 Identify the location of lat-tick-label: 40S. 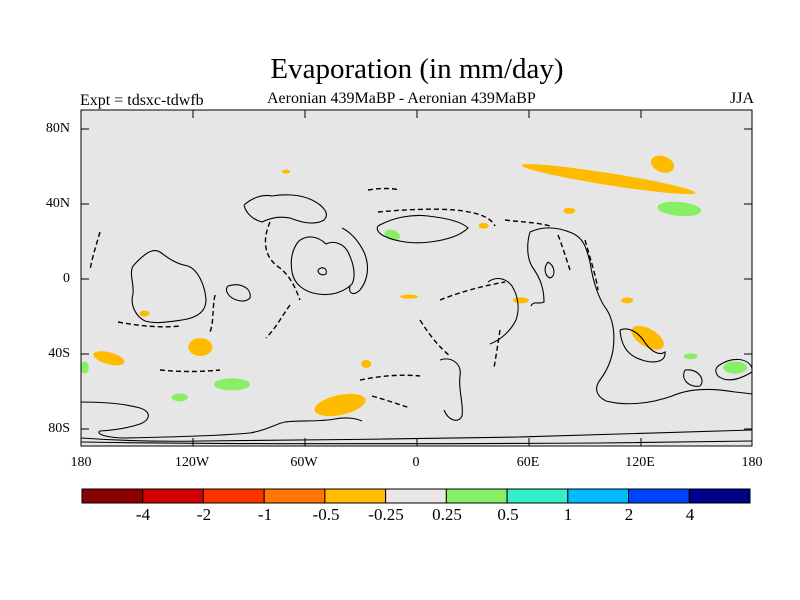
(59, 353).